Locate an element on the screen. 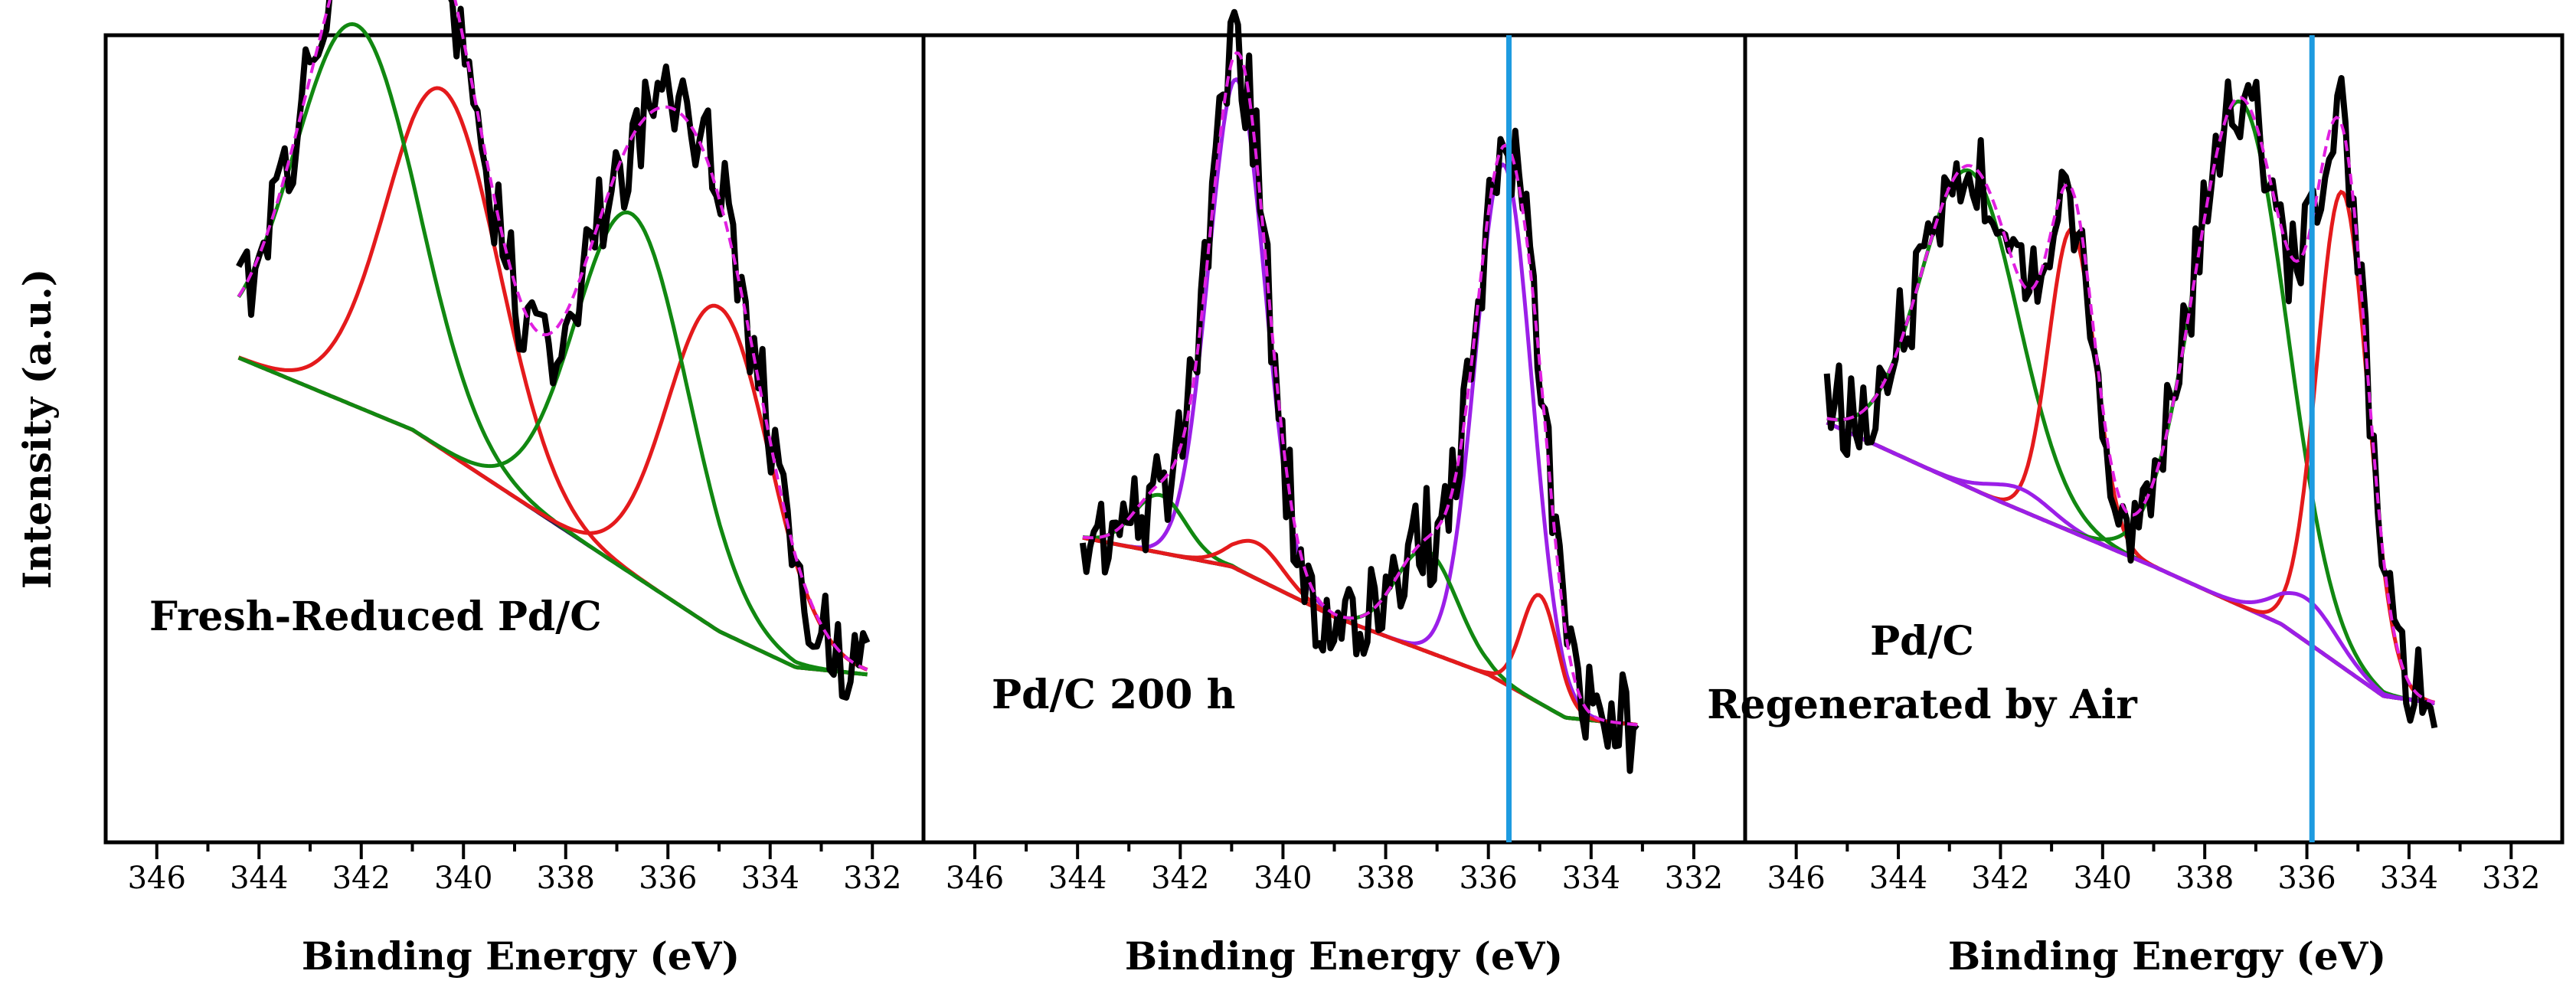 Image resolution: width=2576 pixels, height=997 pixels. panel-label: Fresh-Reduced Pd/C is located at coordinates (375, 617).